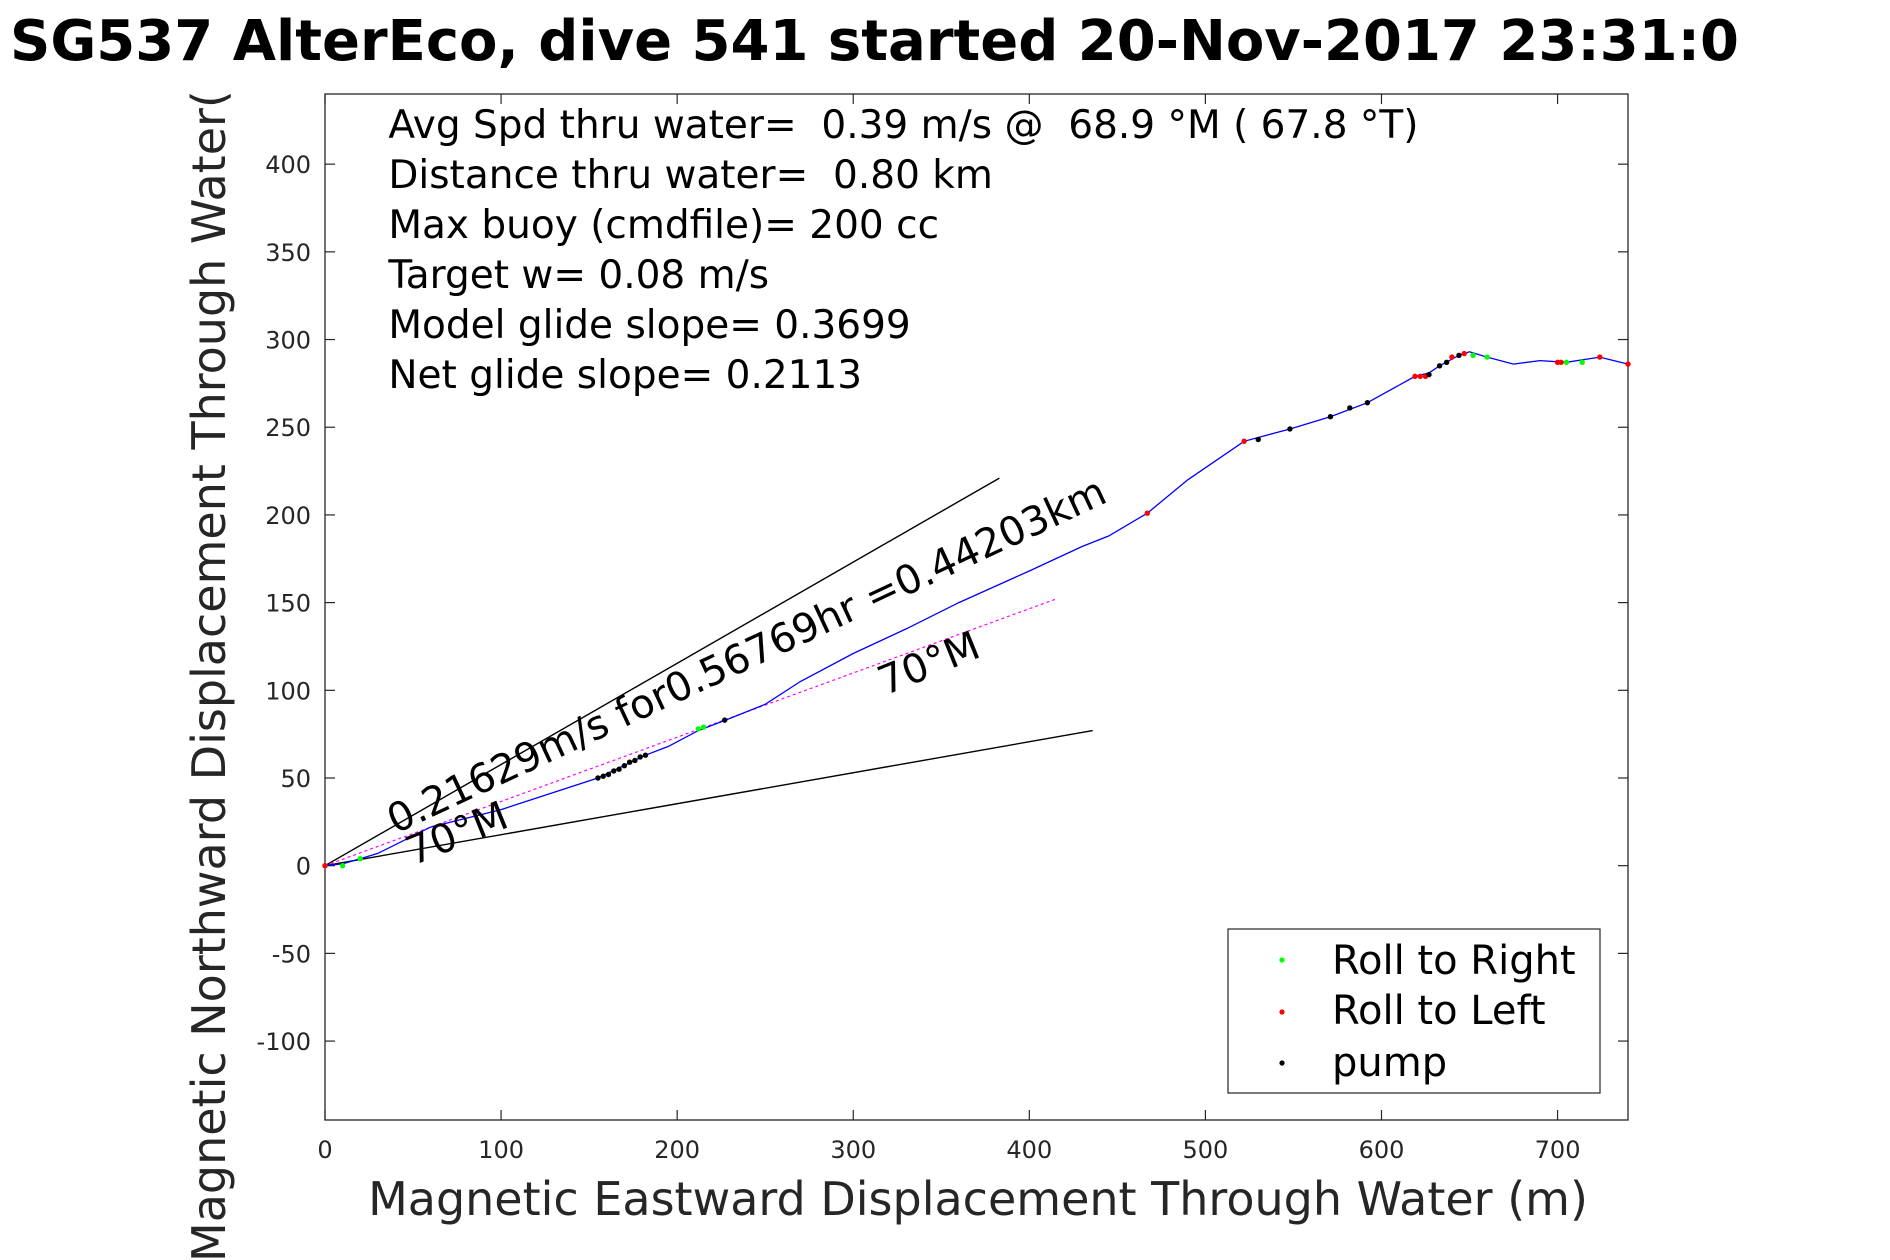  I want to click on x-tick-label: 100, so click(501, 1150).